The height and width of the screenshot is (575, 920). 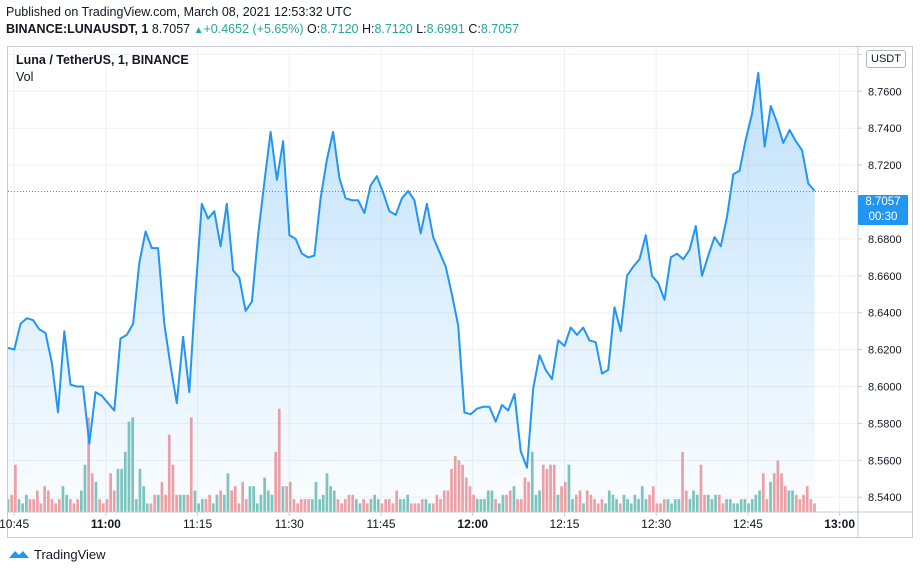 What do you see at coordinates (500, 29) in the screenshot?
I see `close-value: 8.7057` at bounding box center [500, 29].